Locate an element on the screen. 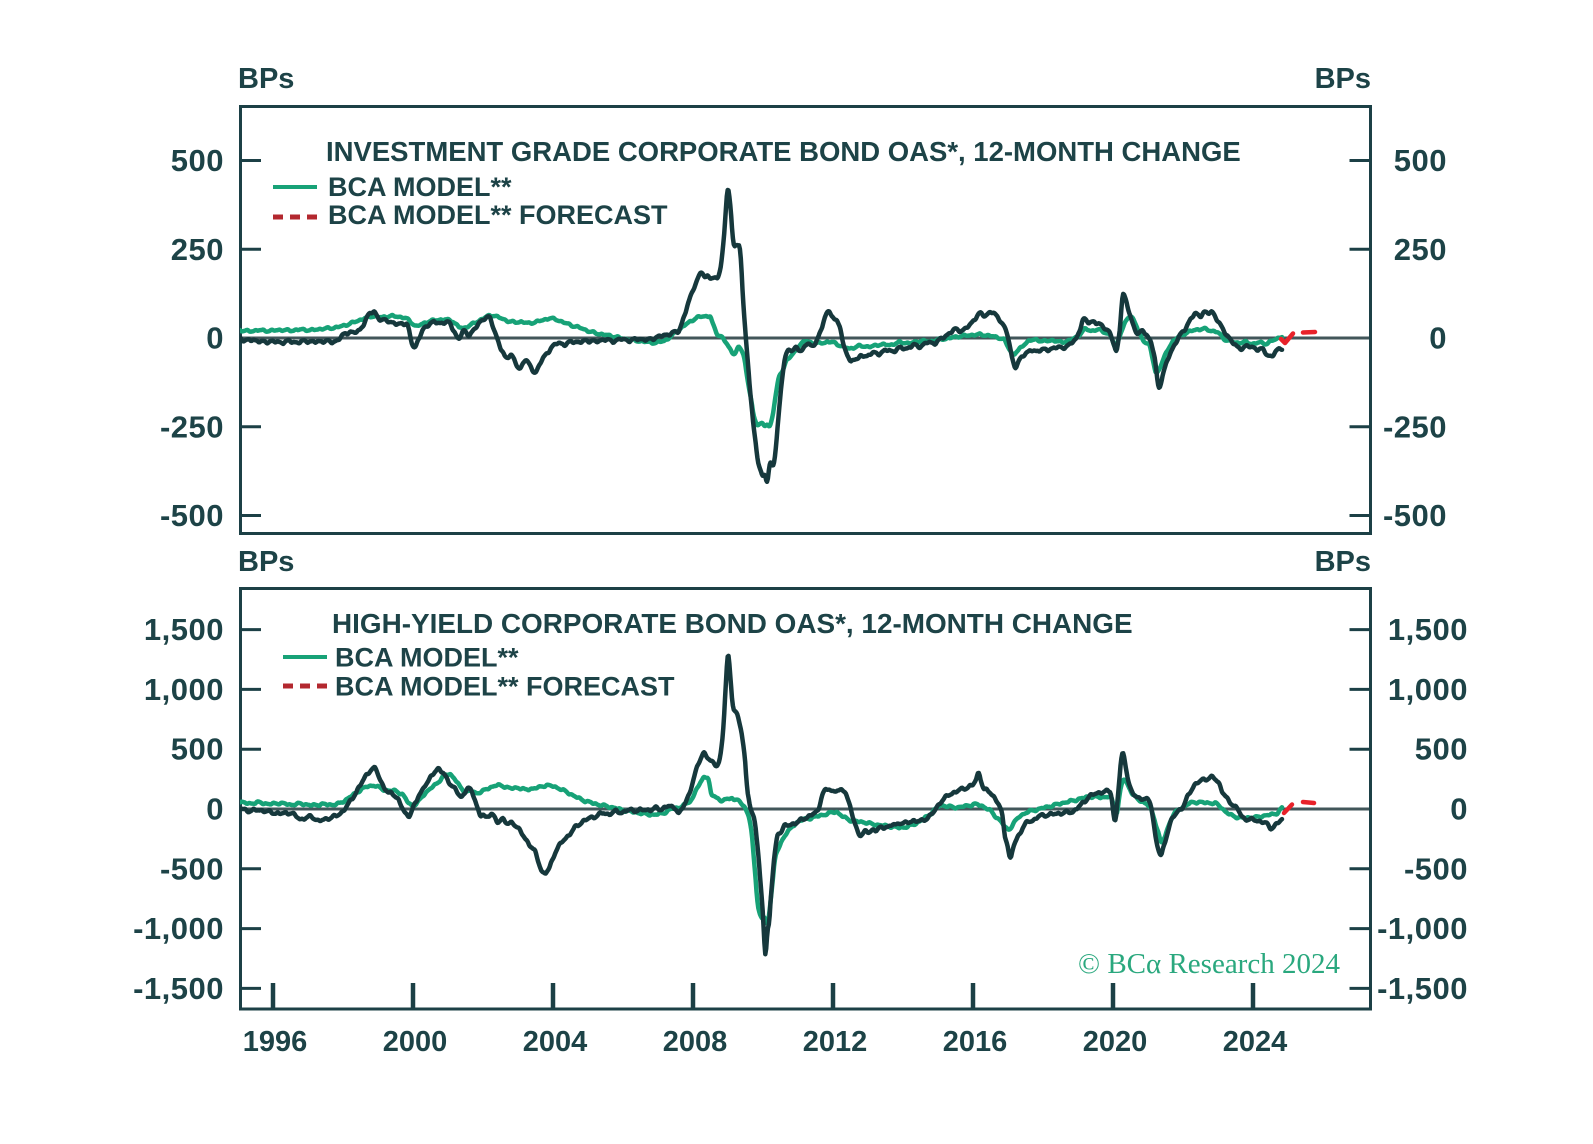 This screenshot has height=1144, width=1593. svg-text: 2024 is located at coordinates (1255, 1042).